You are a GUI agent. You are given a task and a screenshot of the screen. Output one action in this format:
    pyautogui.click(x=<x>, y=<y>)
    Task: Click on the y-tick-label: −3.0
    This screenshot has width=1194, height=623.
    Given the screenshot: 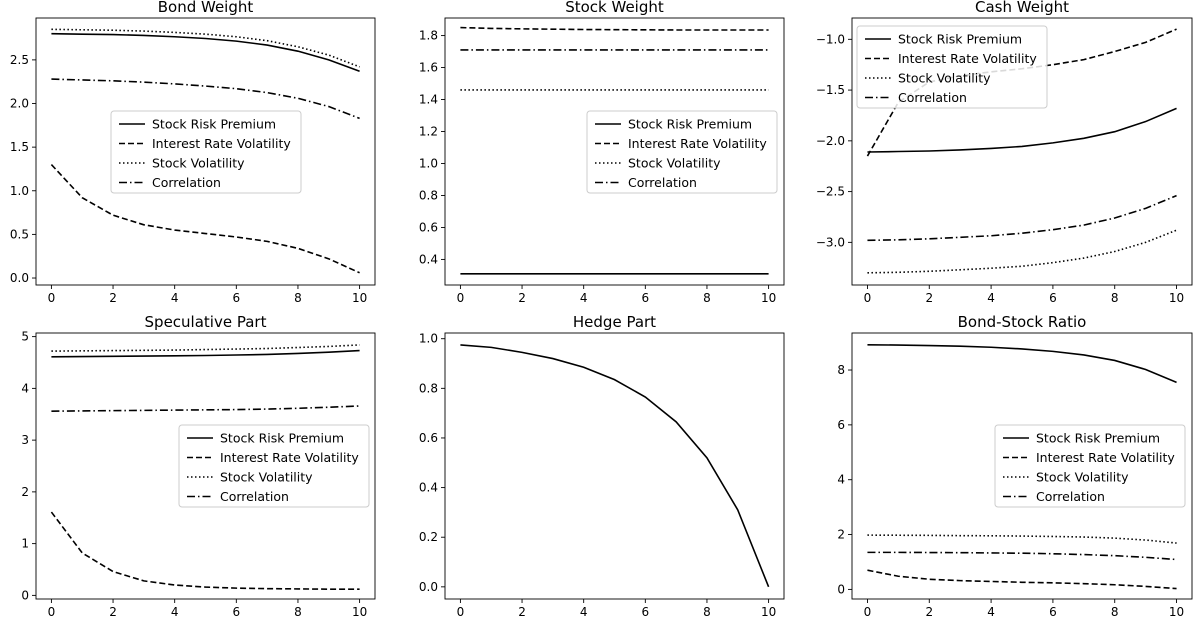 What is the action you would take?
    pyautogui.click(x=830, y=242)
    